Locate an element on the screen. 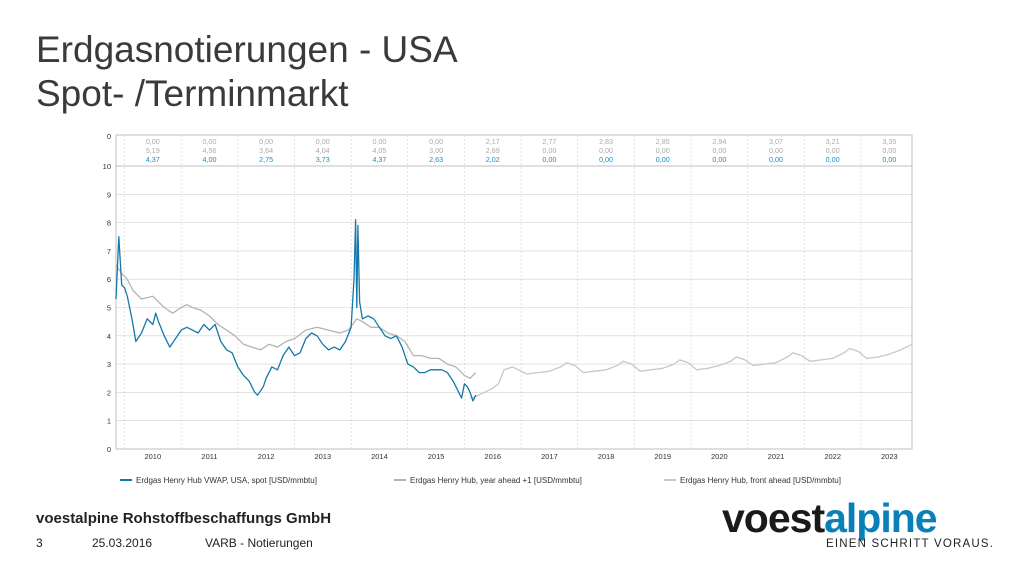 This screenshot has height=576, width=1024. year-tick-label: 2015 is located at coordinates (436, 456).